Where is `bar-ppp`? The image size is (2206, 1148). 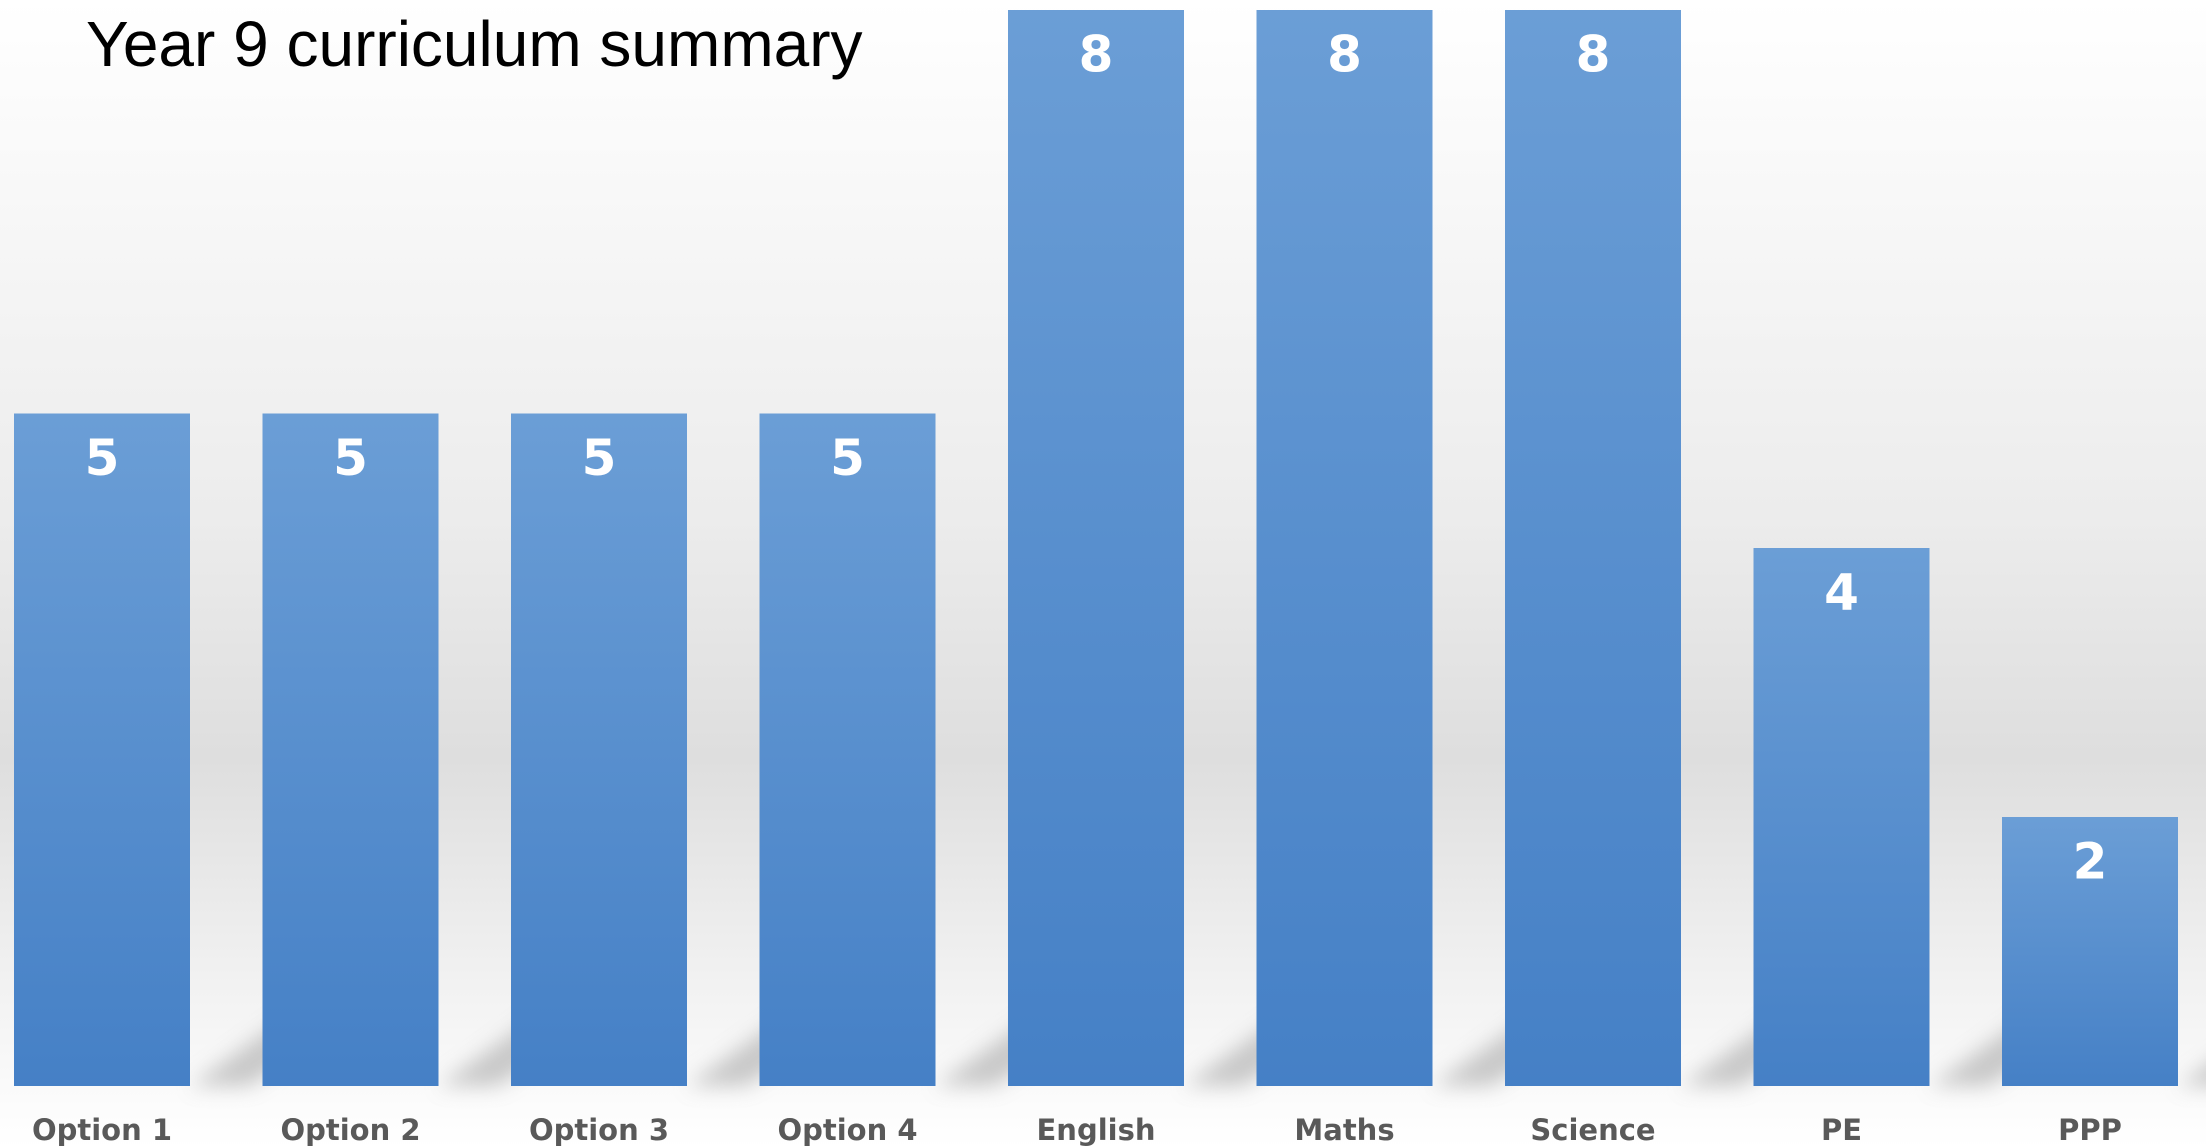
bar-ppp is located at coordinates (2090, 951).